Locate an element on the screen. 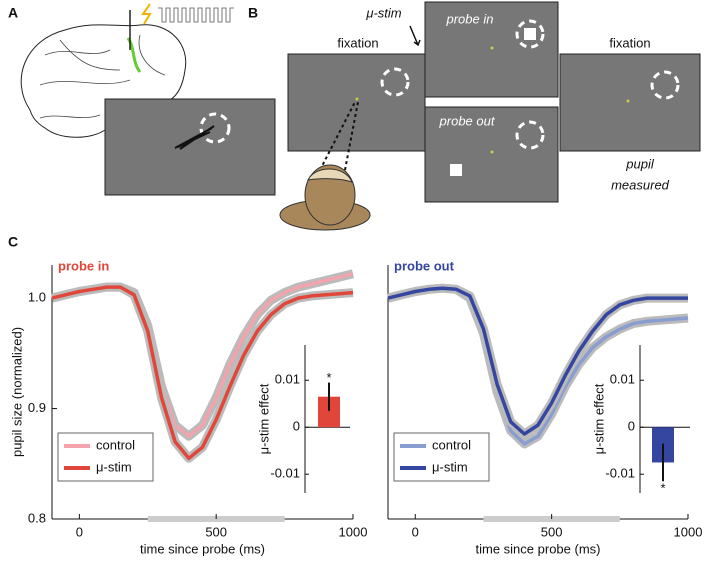 The width and height of the screenshot is (708, 561). stim-arrow is located at coordinates (415, 36).